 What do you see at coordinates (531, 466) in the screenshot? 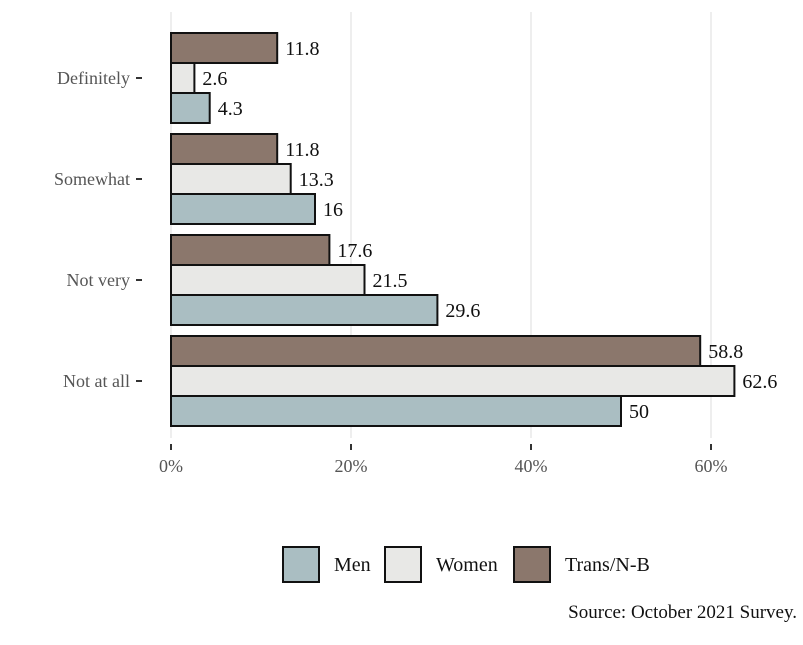
I see `x-tick-label: 40%` at bounding box center [531, 466].